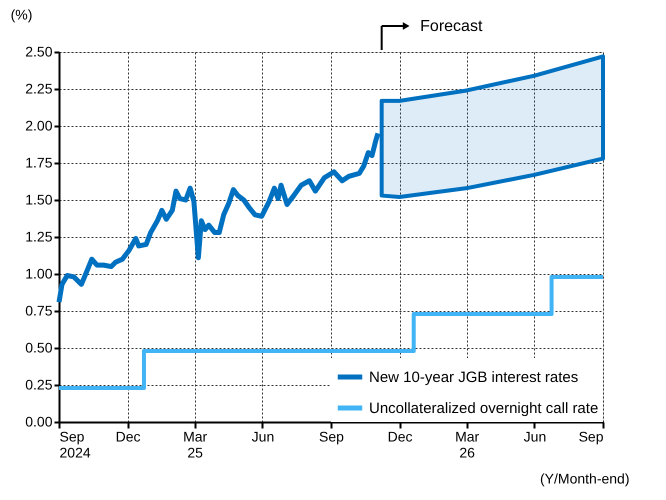  What do you see at coordinates (39, 52) in the screenshot?
I see `y-tick-label: 2.50` at bounding box center [39, 52].